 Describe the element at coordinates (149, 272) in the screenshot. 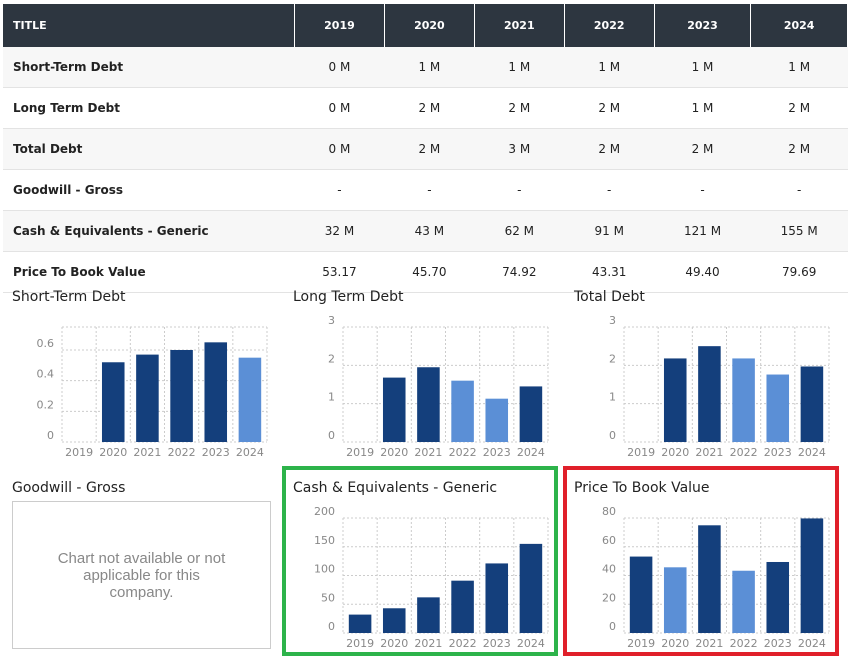

I see `table-cell: Price To Book Value` at that location.